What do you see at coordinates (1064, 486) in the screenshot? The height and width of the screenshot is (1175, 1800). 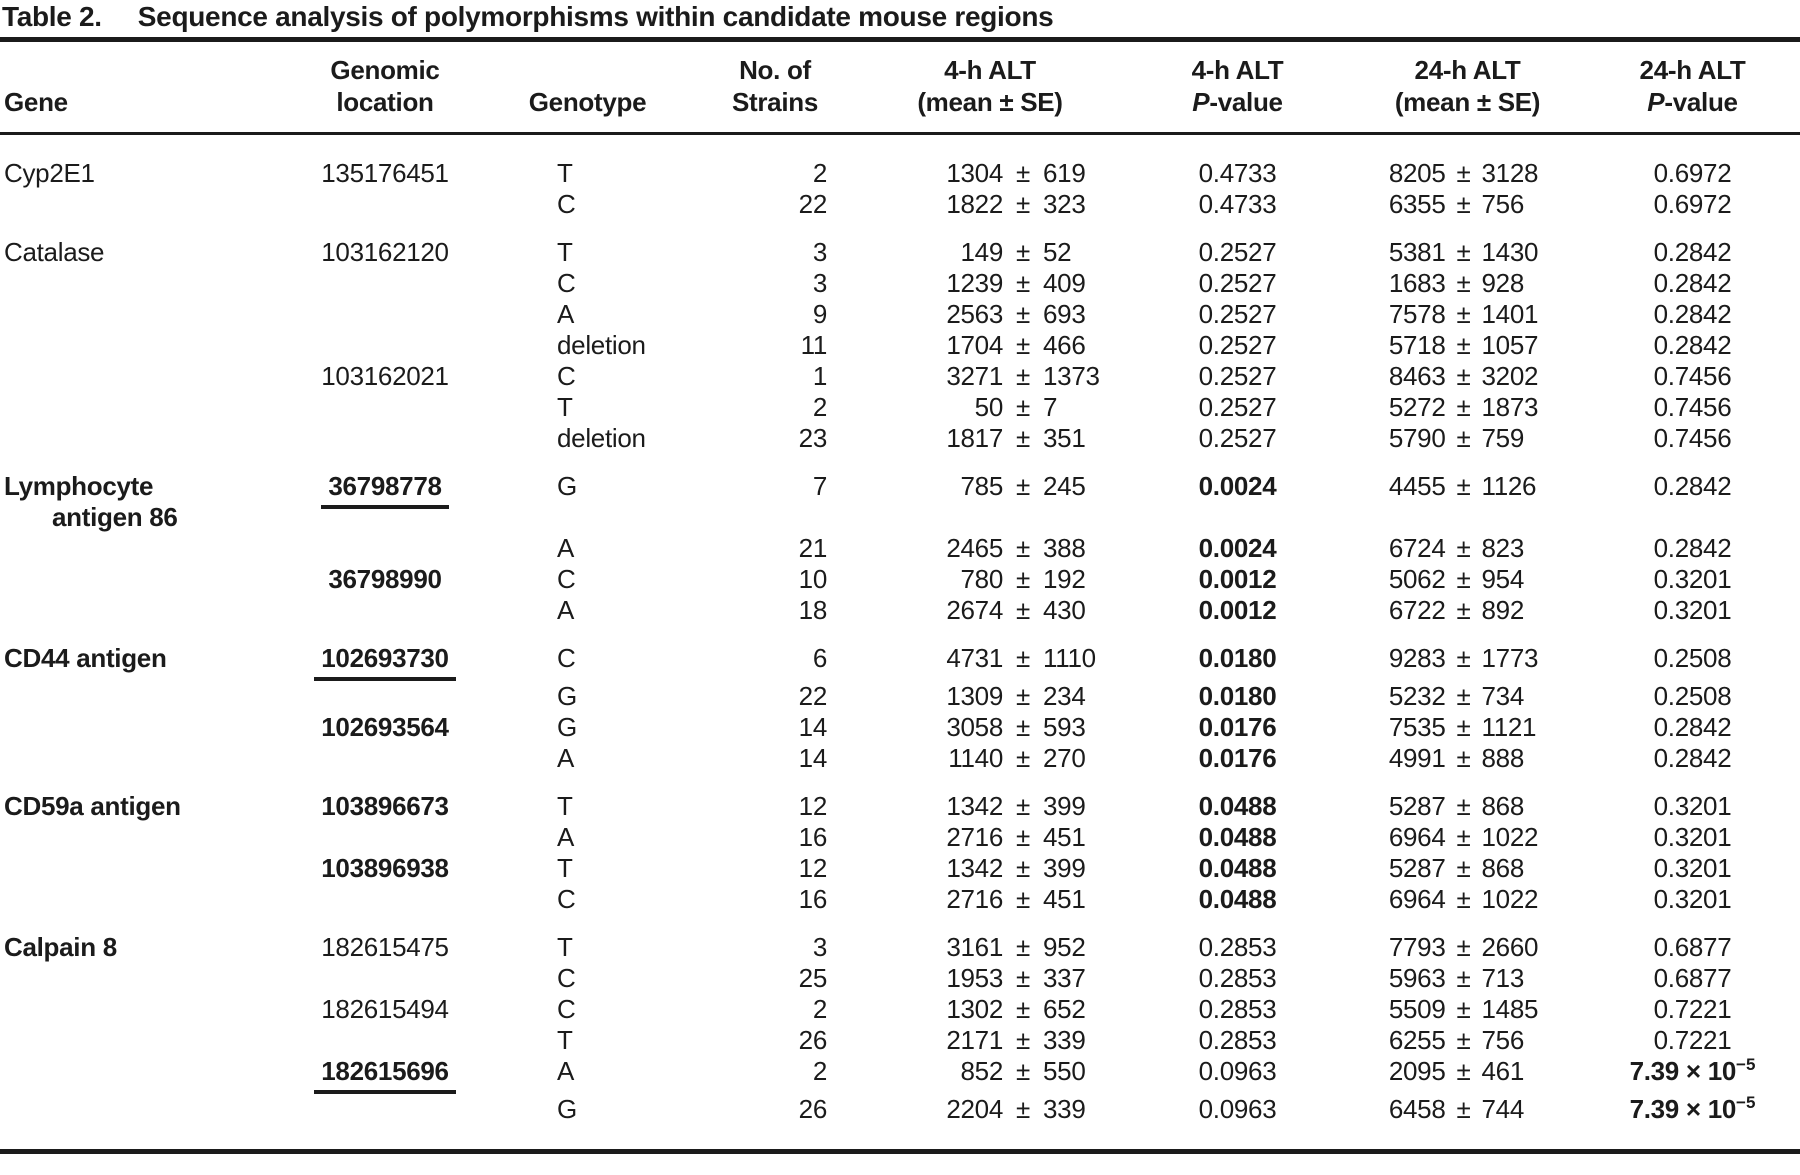 I see `alt4-se-value: 245` at bounding box center [1064, 486].